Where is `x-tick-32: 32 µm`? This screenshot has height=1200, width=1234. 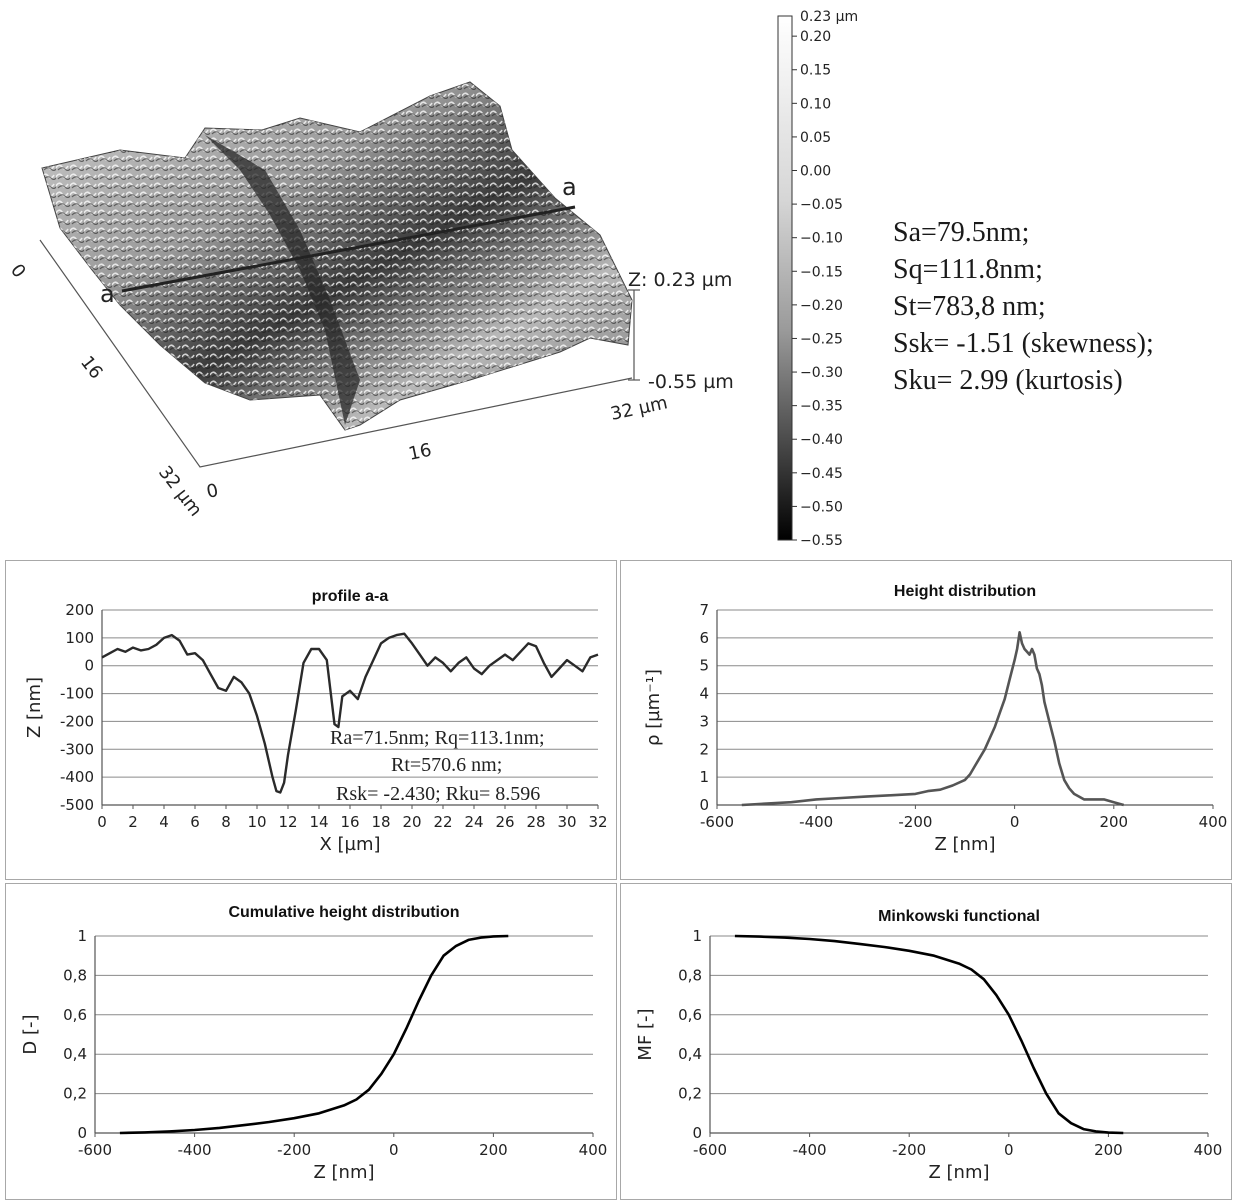
x-tick-32: 32 µm is located at coordinates (639, 408).